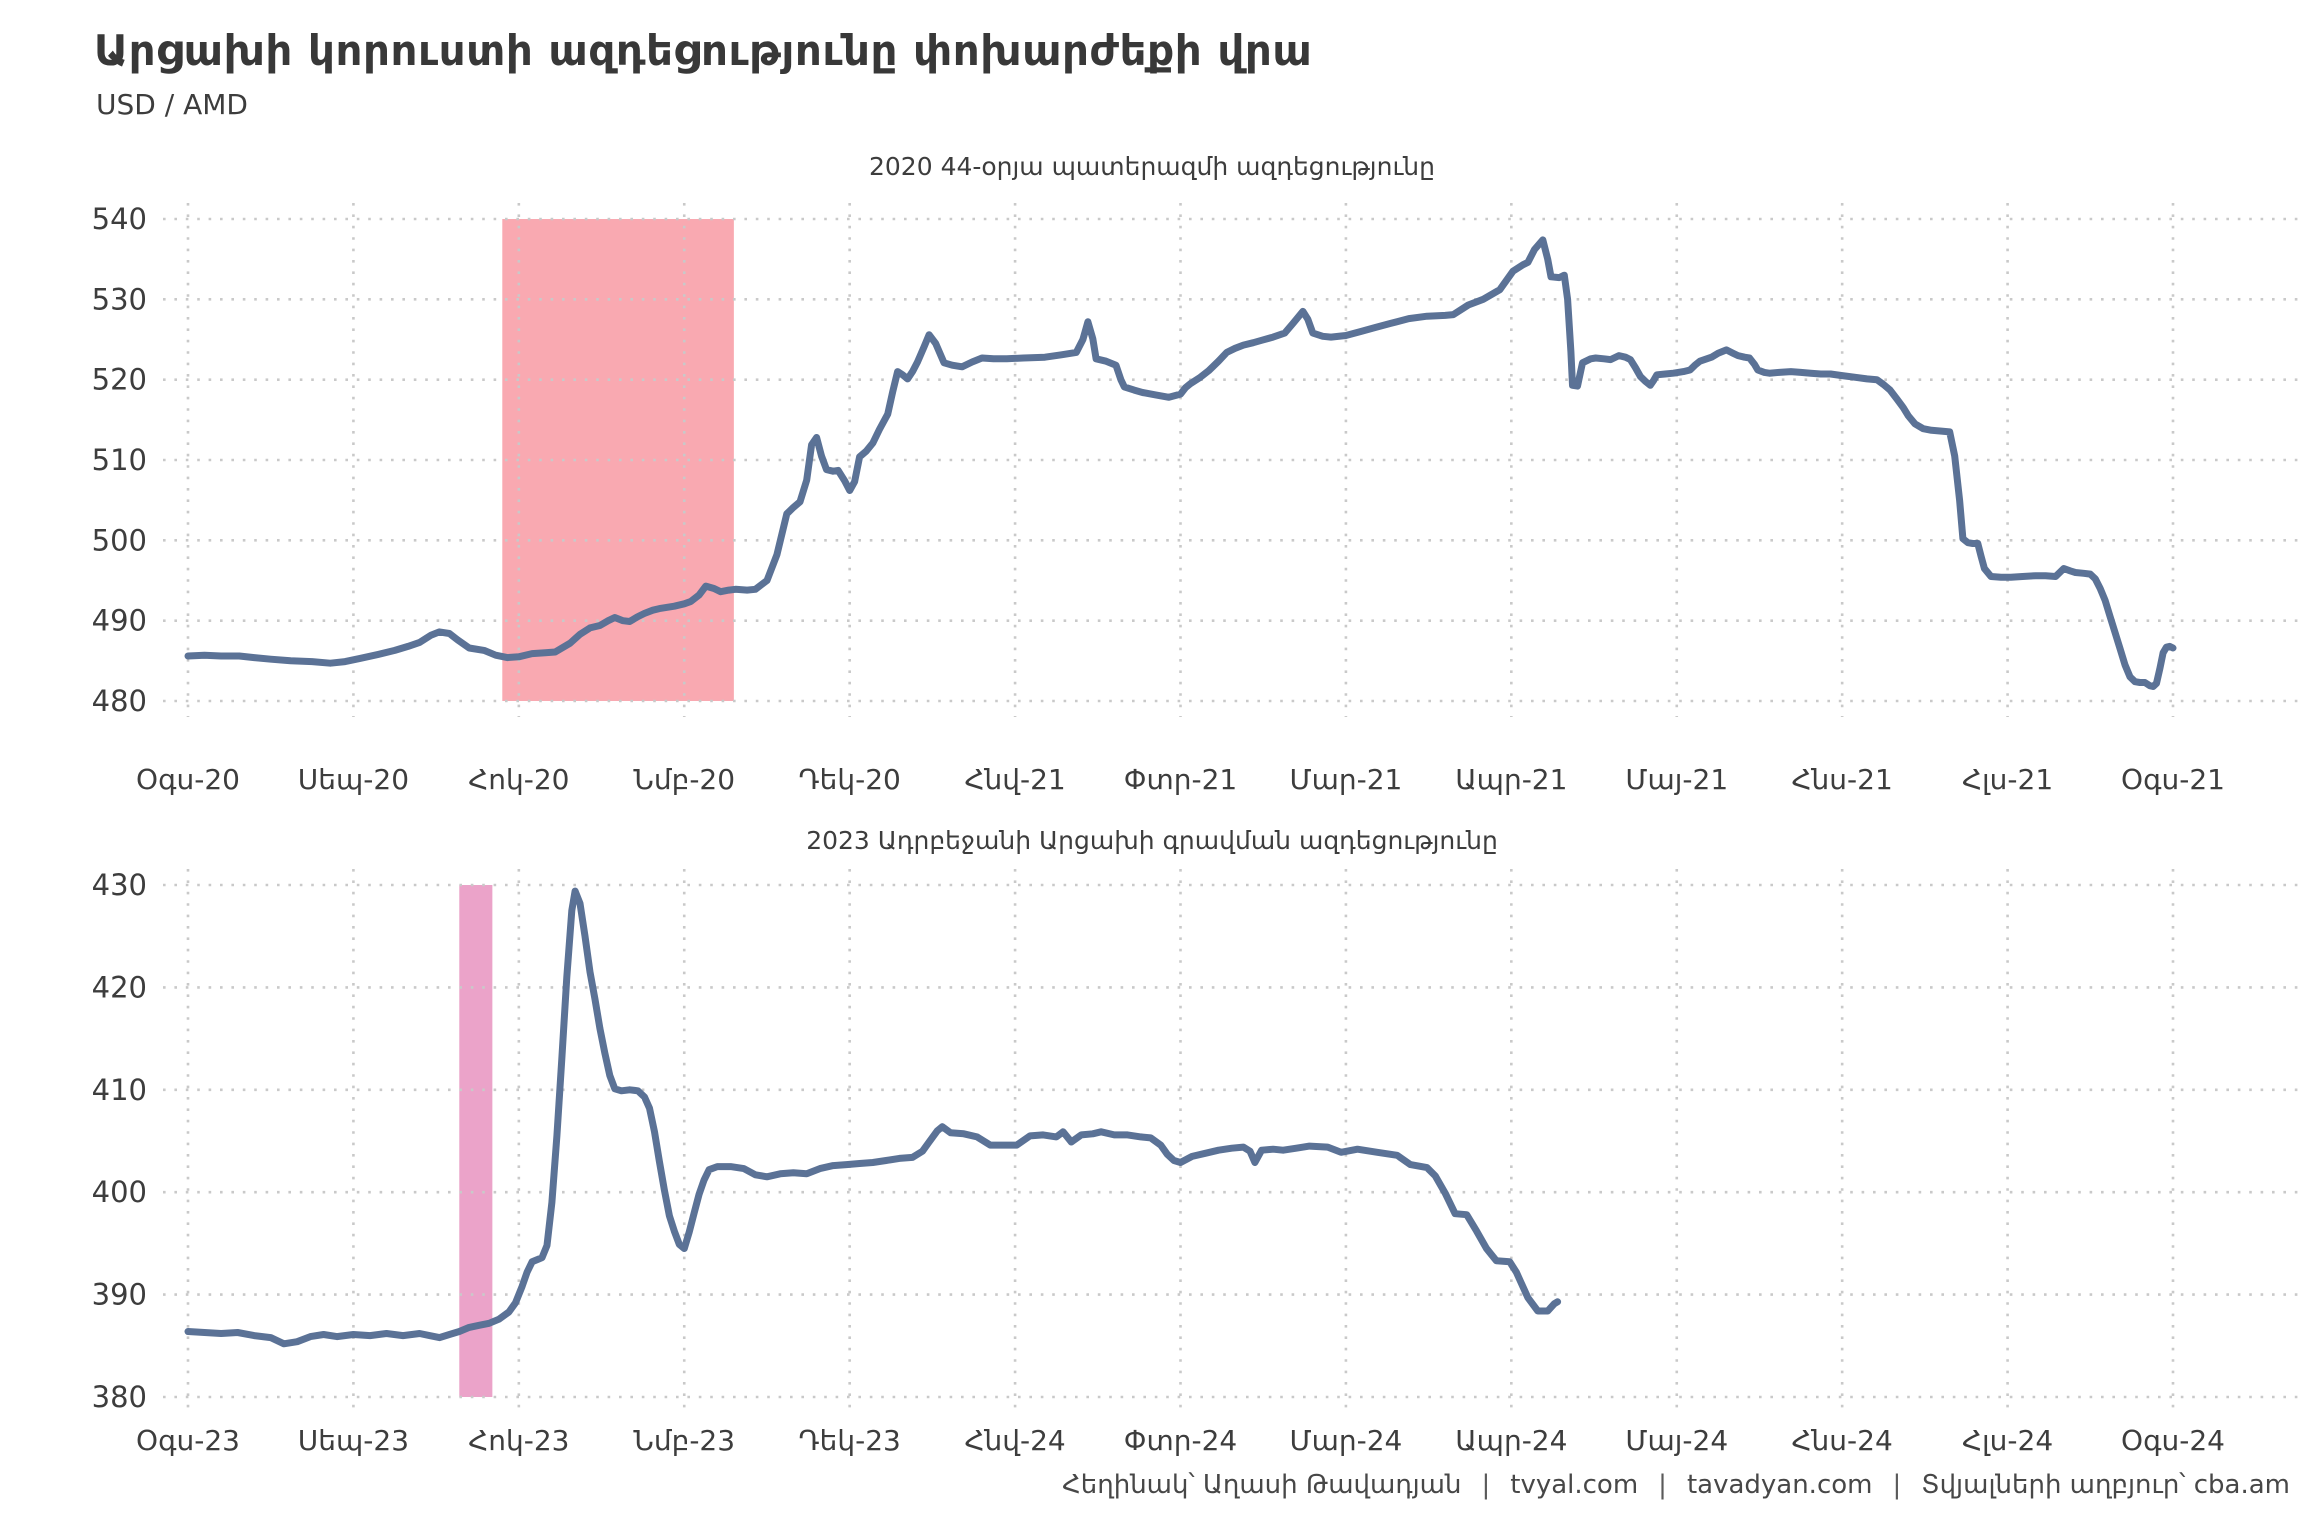 The width and height of the screenshot is (2304, 1536). What do you see at coordinates (1676, 1440) in the screenshot?
I see `x-tick-label: Մայ-24` at bounding box center [1676, 1440].